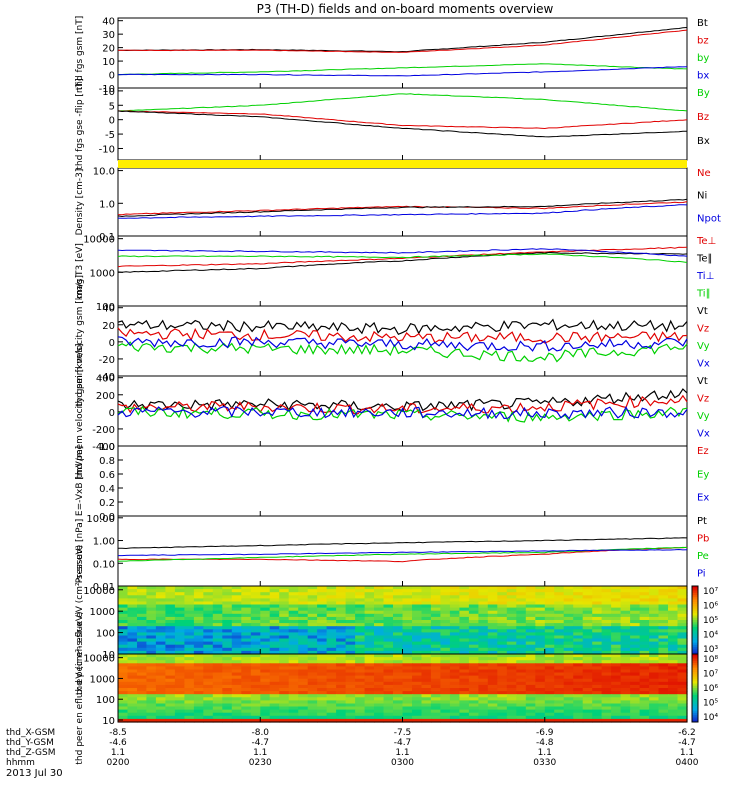 This screenshot has height=800, width=750. I want to click on colorbar-frame, so click(695, 688).